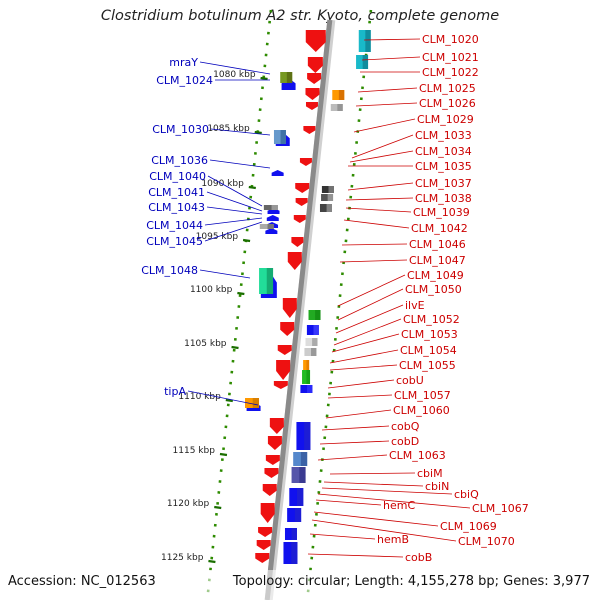 The height and width of the screenshot is (600, 600). Describe the element at coordinates (431, 319) in the screenshot. I see `gene-label-clm_1052: CLM_1052` at that location.